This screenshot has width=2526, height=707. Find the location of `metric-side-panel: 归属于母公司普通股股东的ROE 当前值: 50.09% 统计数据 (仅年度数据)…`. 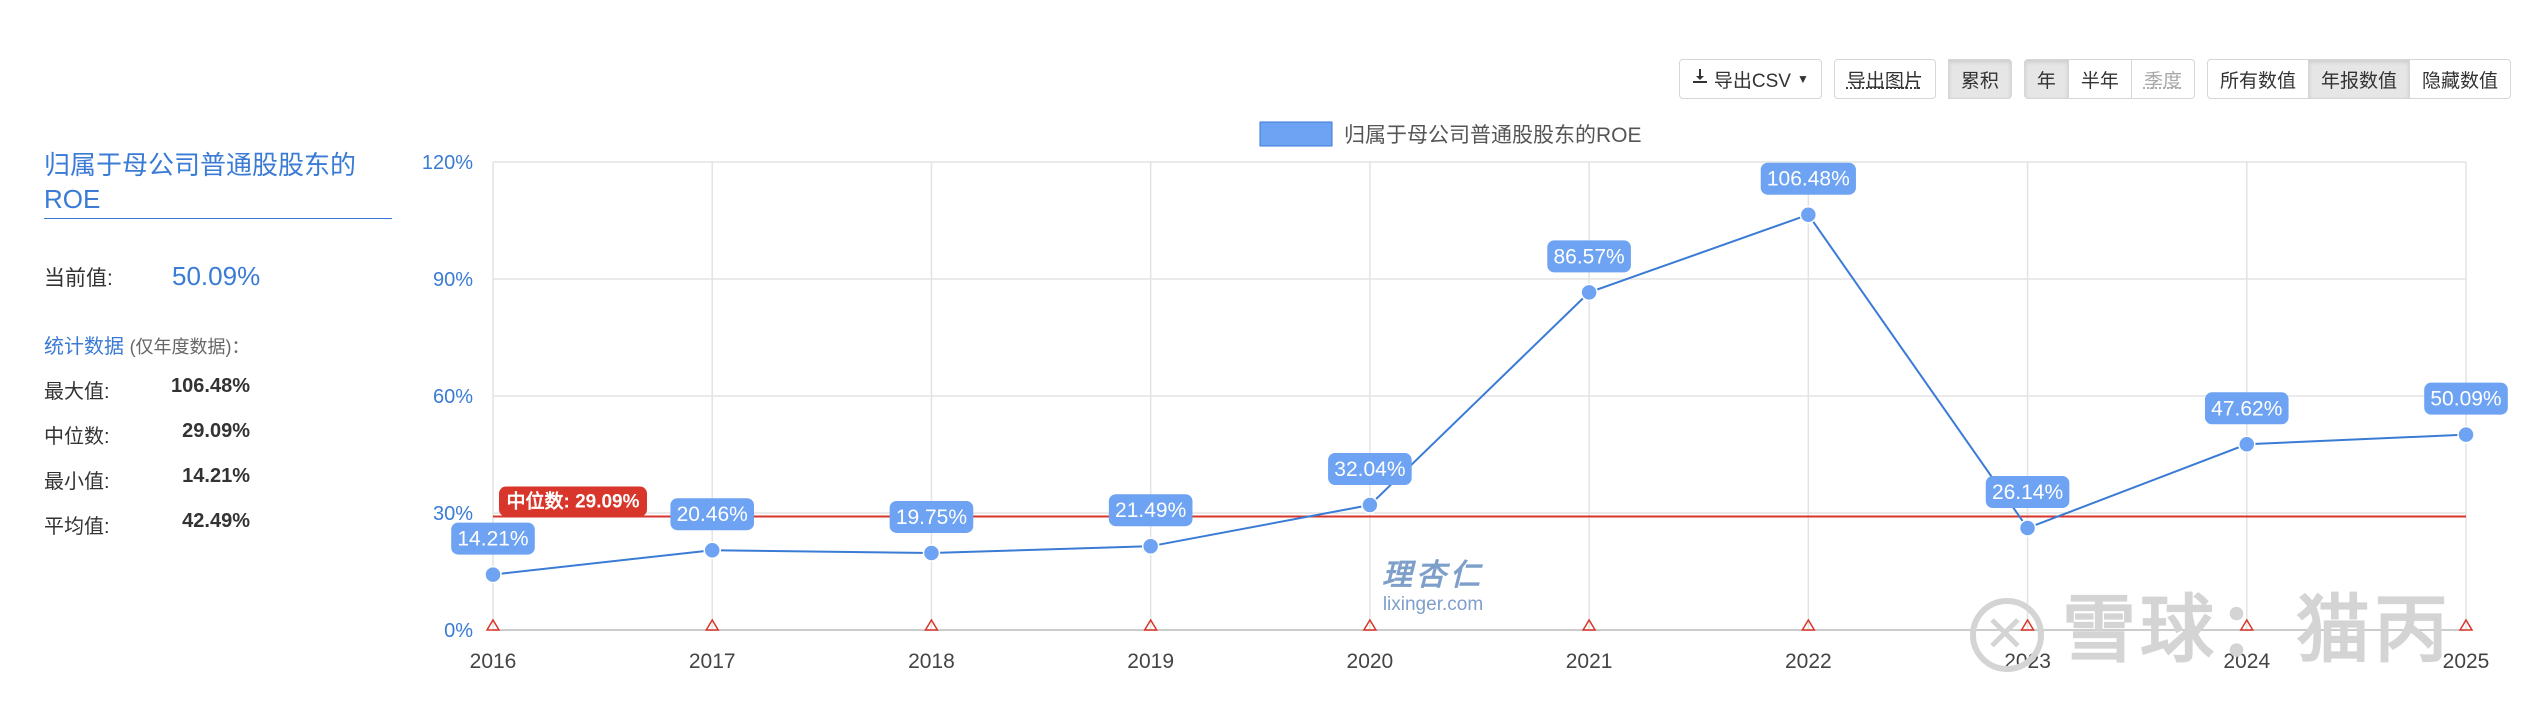

metric-side-panel: 归属于母公司普通股股东的ROE 当前值: 50.09% 统计数据 (仅年度数据)… is located at coordinates (218, 343).